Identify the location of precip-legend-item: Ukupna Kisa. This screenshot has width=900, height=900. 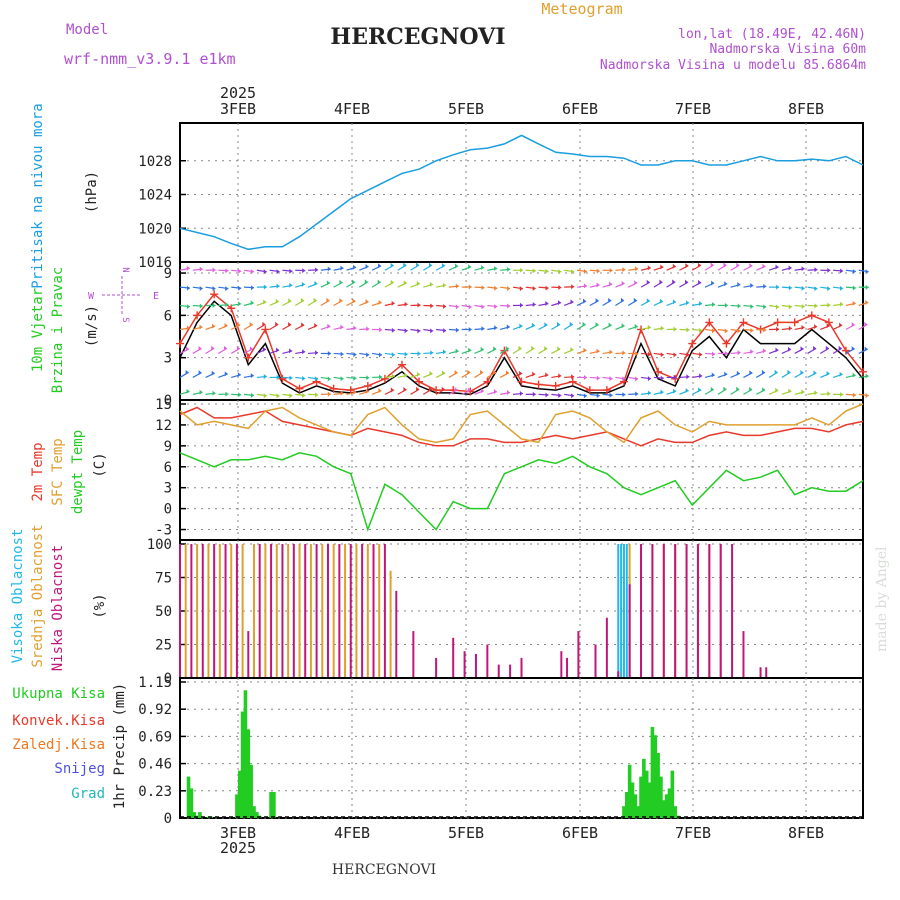
(58, 694).